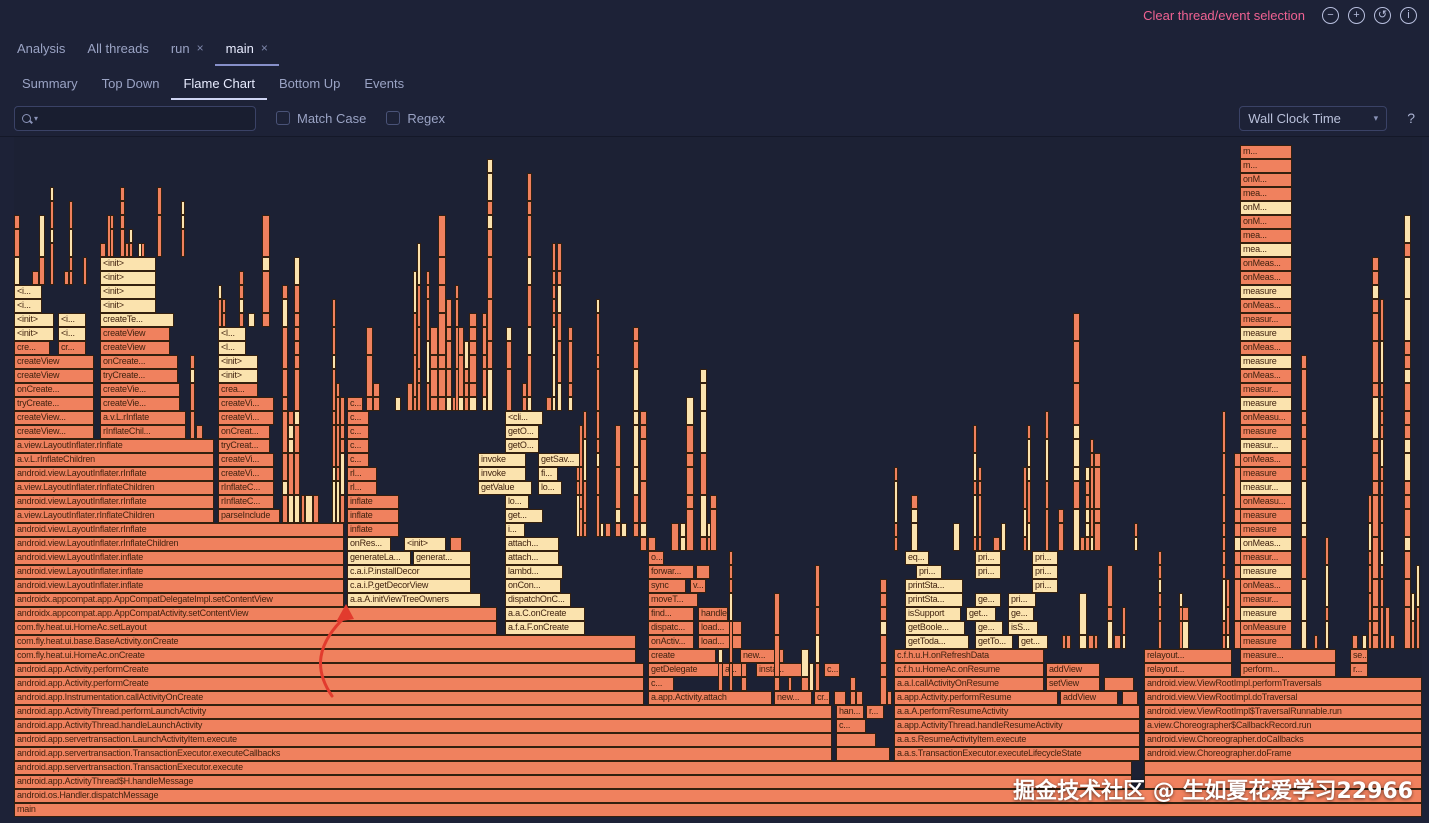 The image size is (1429, 823). Describe the element at coordinates (36, 118) in the screenshot. I see `chevron-down-icon: ▾` at that location.